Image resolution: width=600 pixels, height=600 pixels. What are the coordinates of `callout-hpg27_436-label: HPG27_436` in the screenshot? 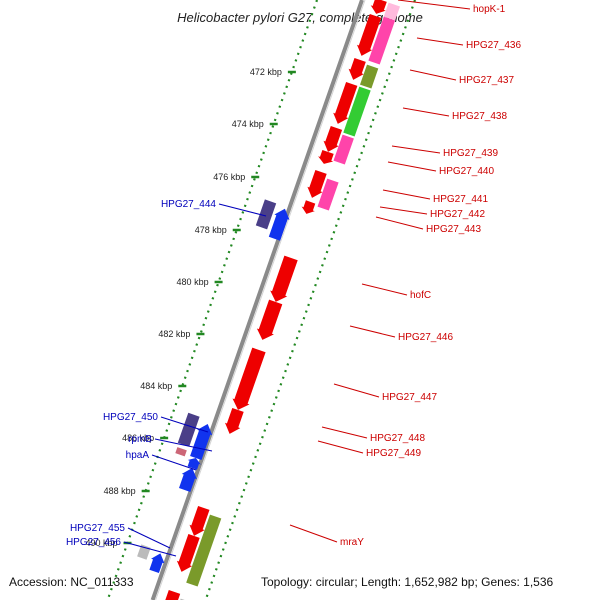 It's located at (493, 45).